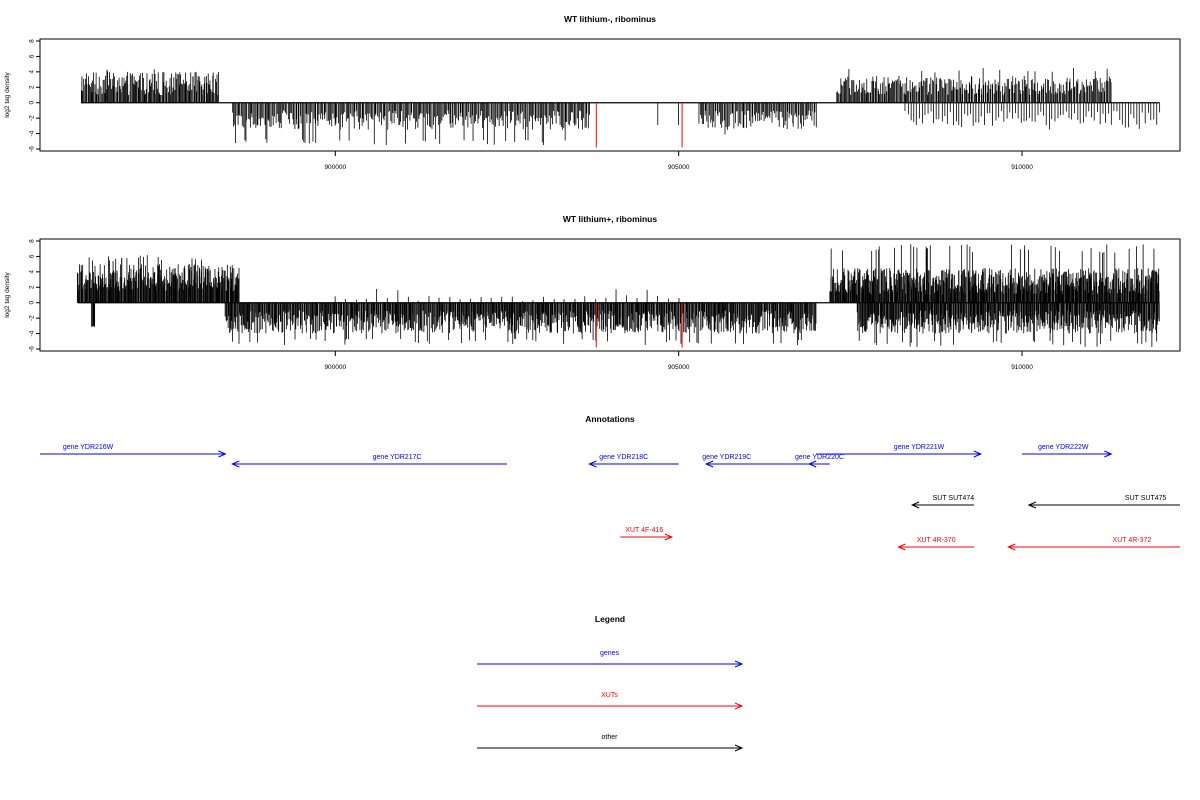 The image size is (1200, 800). What do you see at coordinates (919, 447) in the screenshot?
I see `annotation-label: gene YDR221W` at bounding box center [919, 447].